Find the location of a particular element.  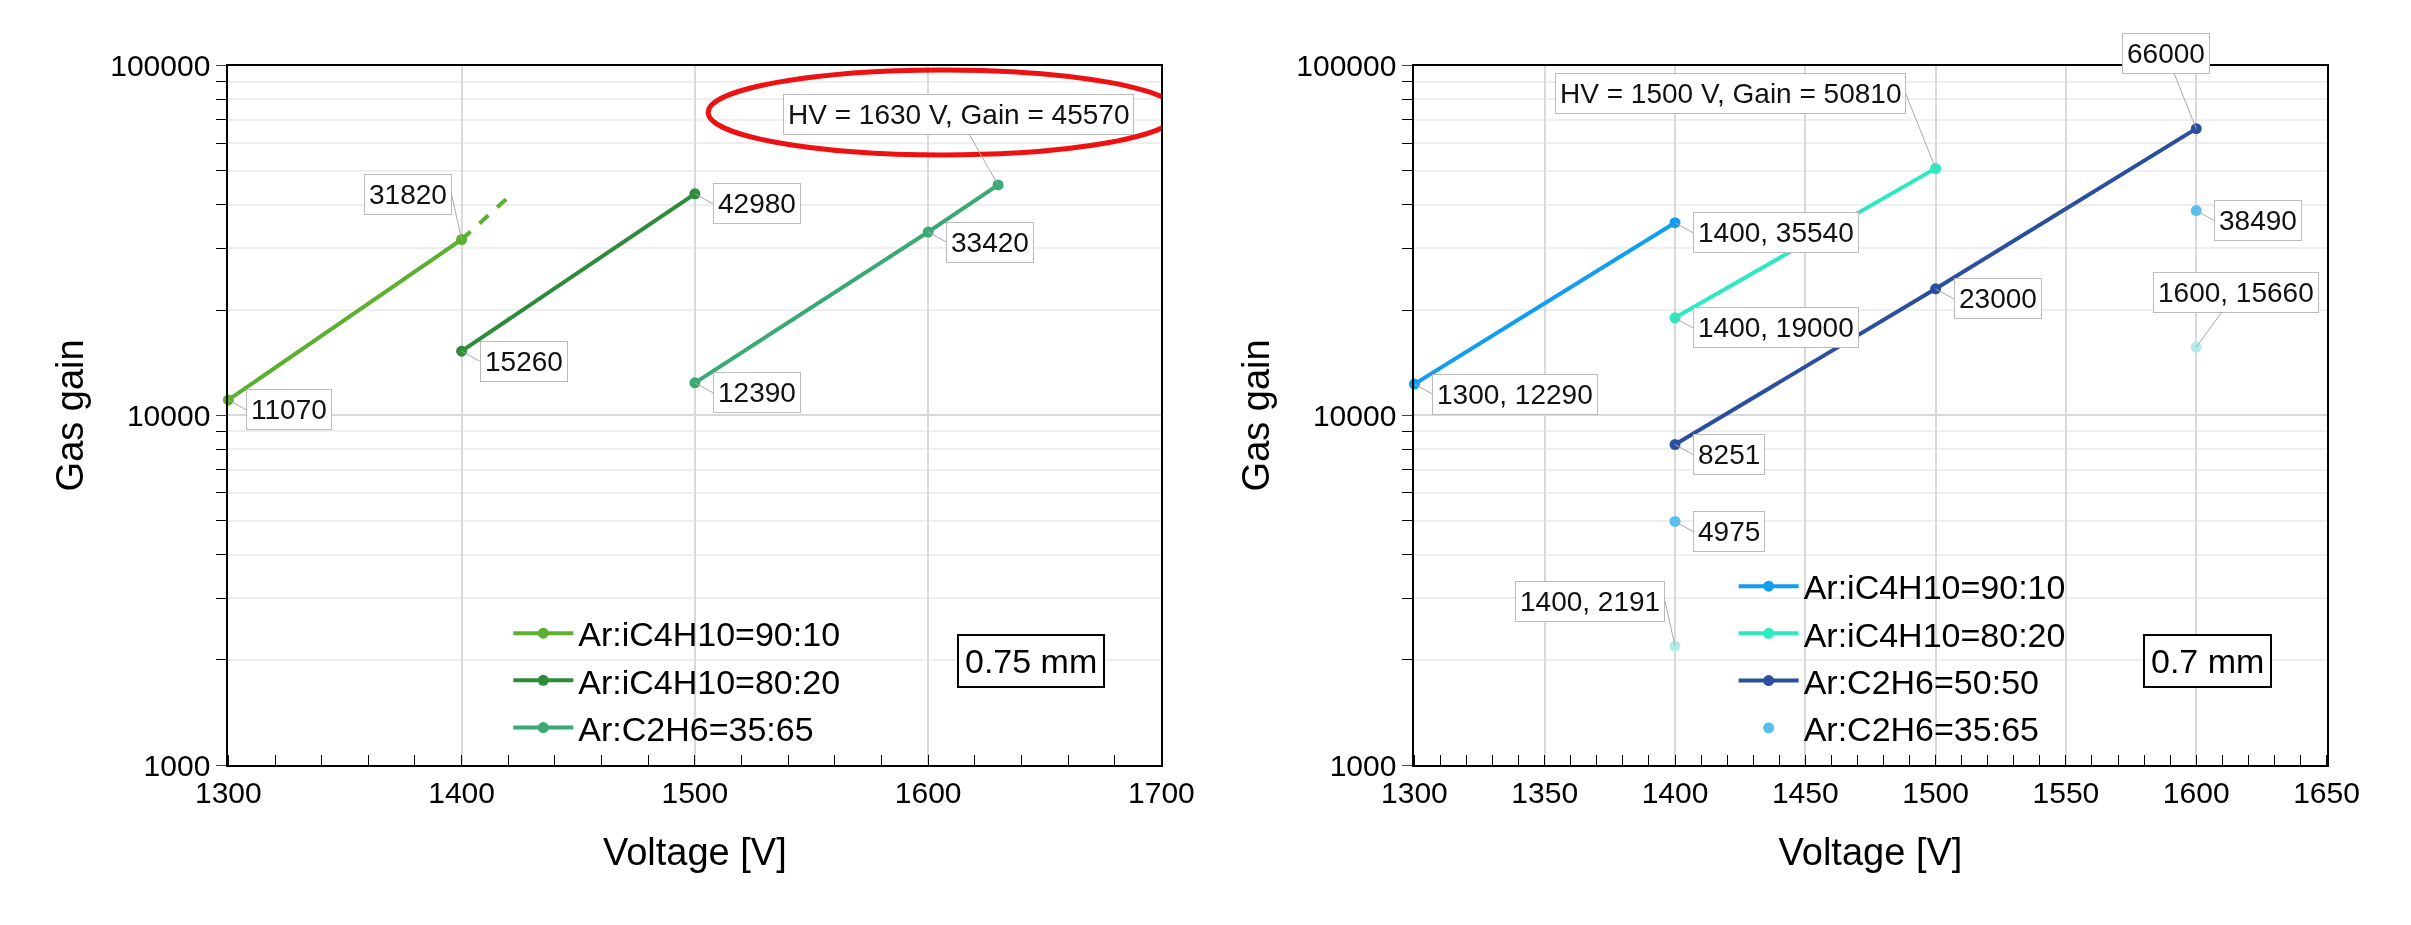

data-label: 1600, 15660 is located at coordinates (2236, 292).